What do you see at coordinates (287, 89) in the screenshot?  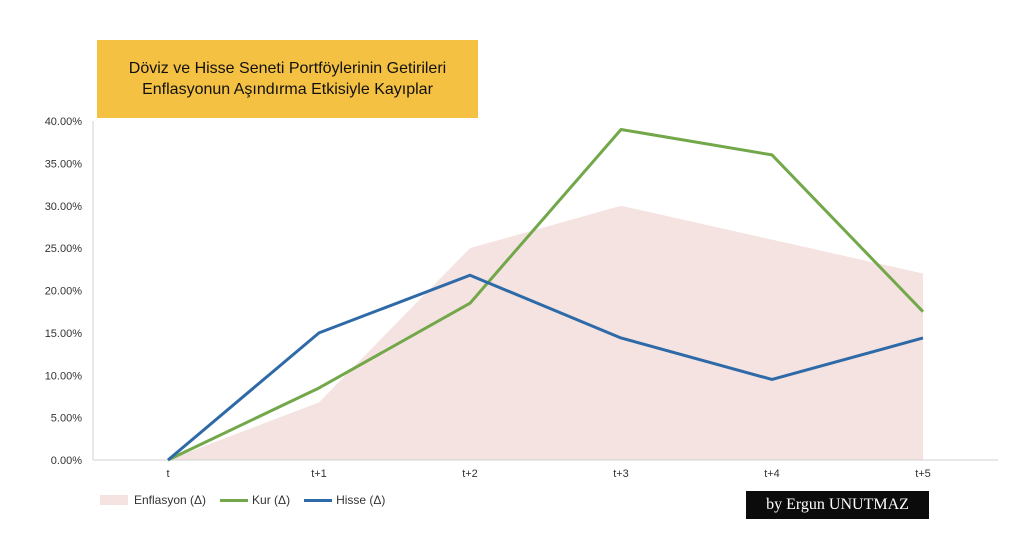 I see `chart-title-line-2: Enflasyonun Aşındırma Etkisiyle Kayıplar` at bounding box center [287, 89].